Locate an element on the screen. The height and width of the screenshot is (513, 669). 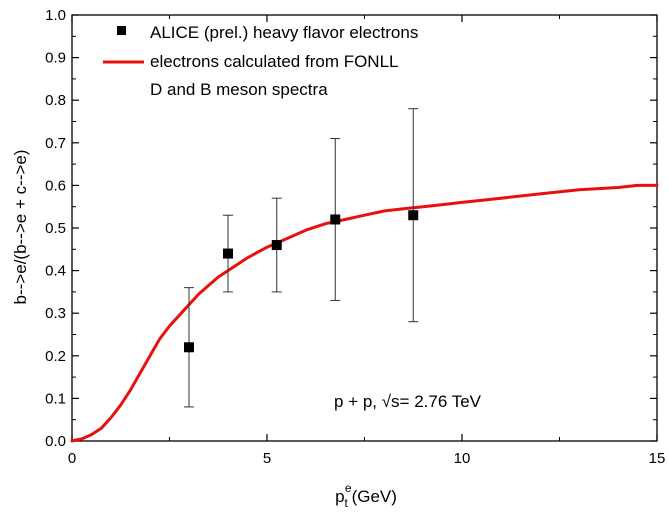
y-tick-label: 0.8 is located at coordinates (55, 100).